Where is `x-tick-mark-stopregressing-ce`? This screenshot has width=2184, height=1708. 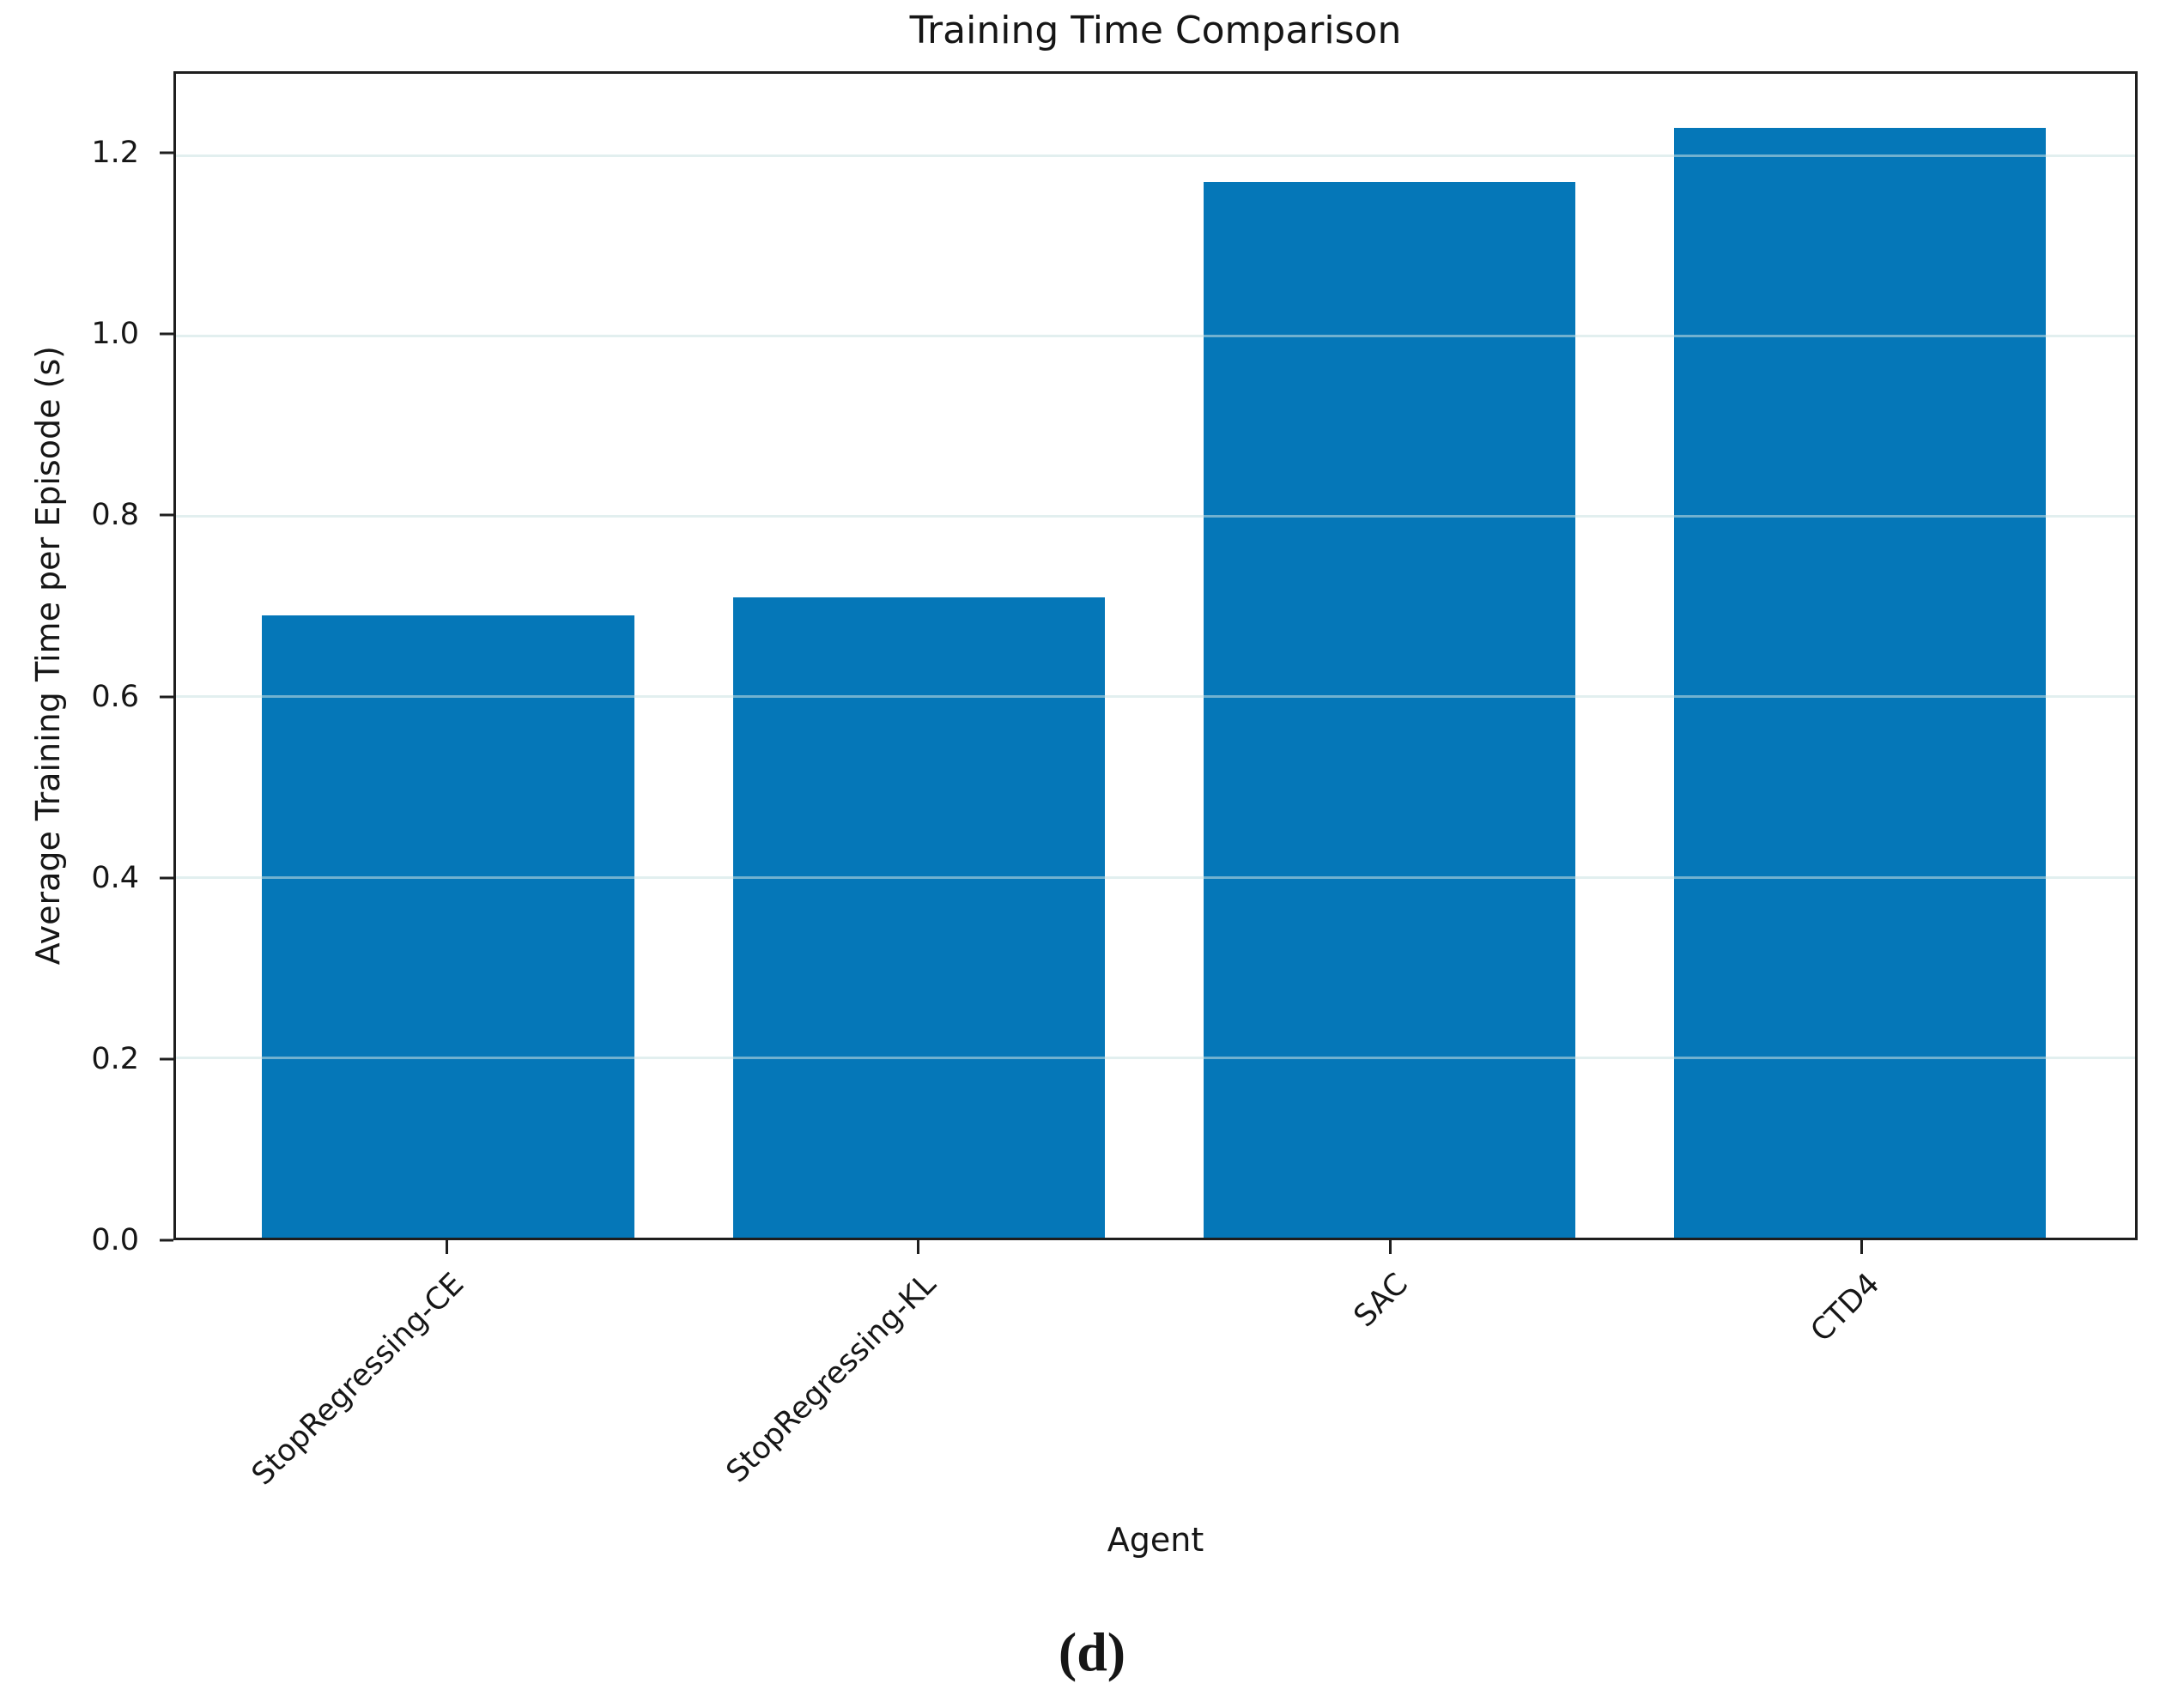 x-tick-mark-stopregressing-ce is located at coordinates (447, 1247).